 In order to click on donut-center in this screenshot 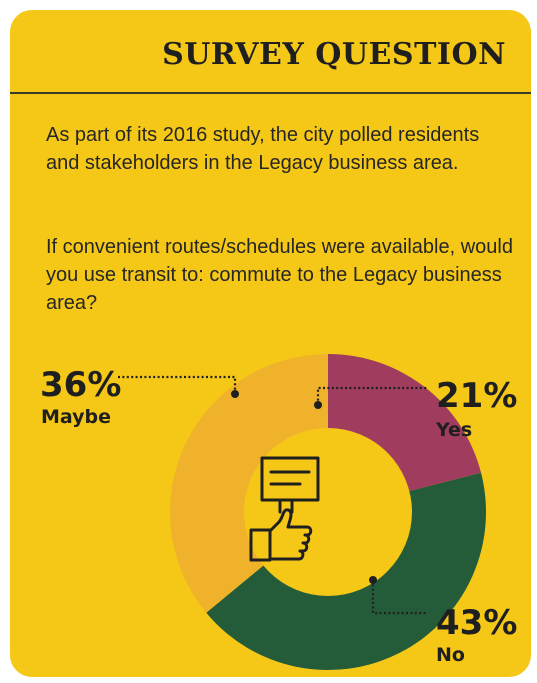, I will do `click(328, 512)`.